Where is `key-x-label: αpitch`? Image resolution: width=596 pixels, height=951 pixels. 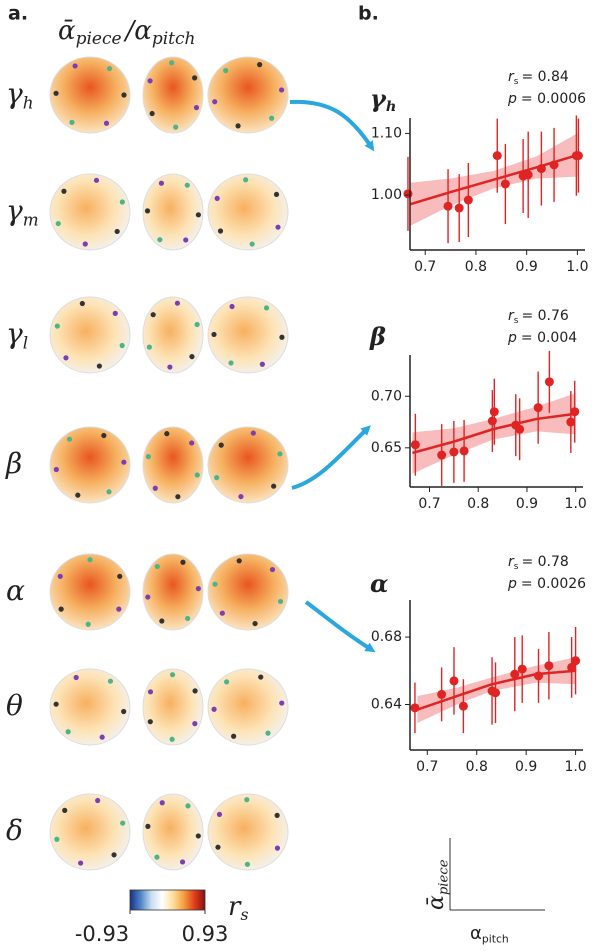
key-x-label: αpitch is located at coordinates (489, 934).